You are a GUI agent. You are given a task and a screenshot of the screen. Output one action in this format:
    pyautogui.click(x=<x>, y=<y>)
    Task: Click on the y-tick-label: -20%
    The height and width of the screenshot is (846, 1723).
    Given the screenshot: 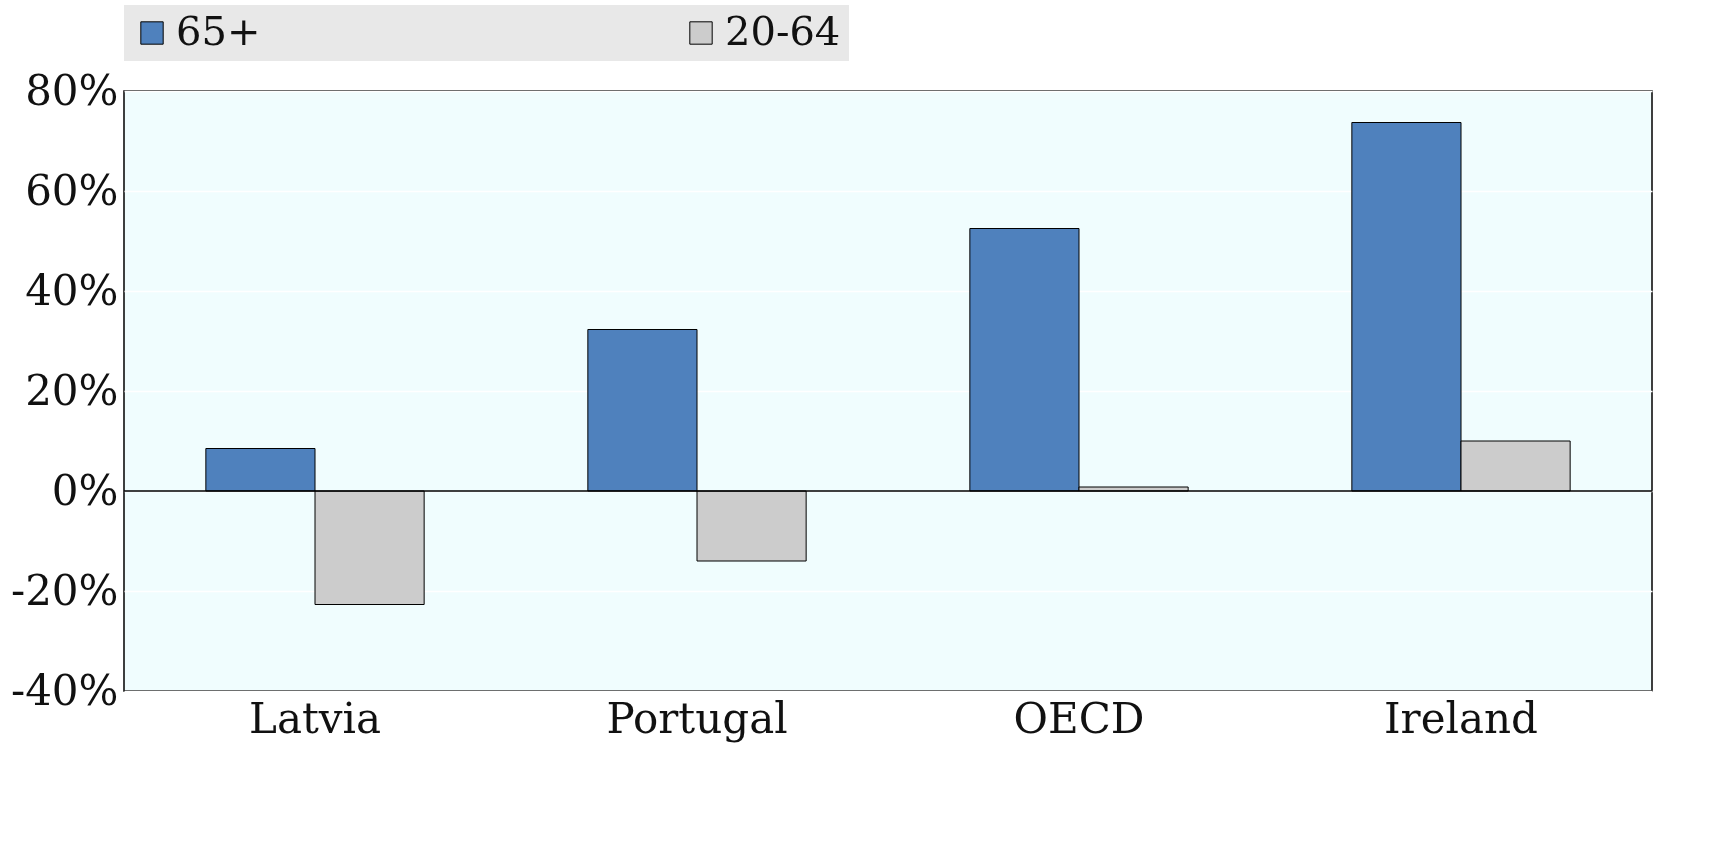 What is the action you would take?
    pyautogui.click(x=64, y=590)
    